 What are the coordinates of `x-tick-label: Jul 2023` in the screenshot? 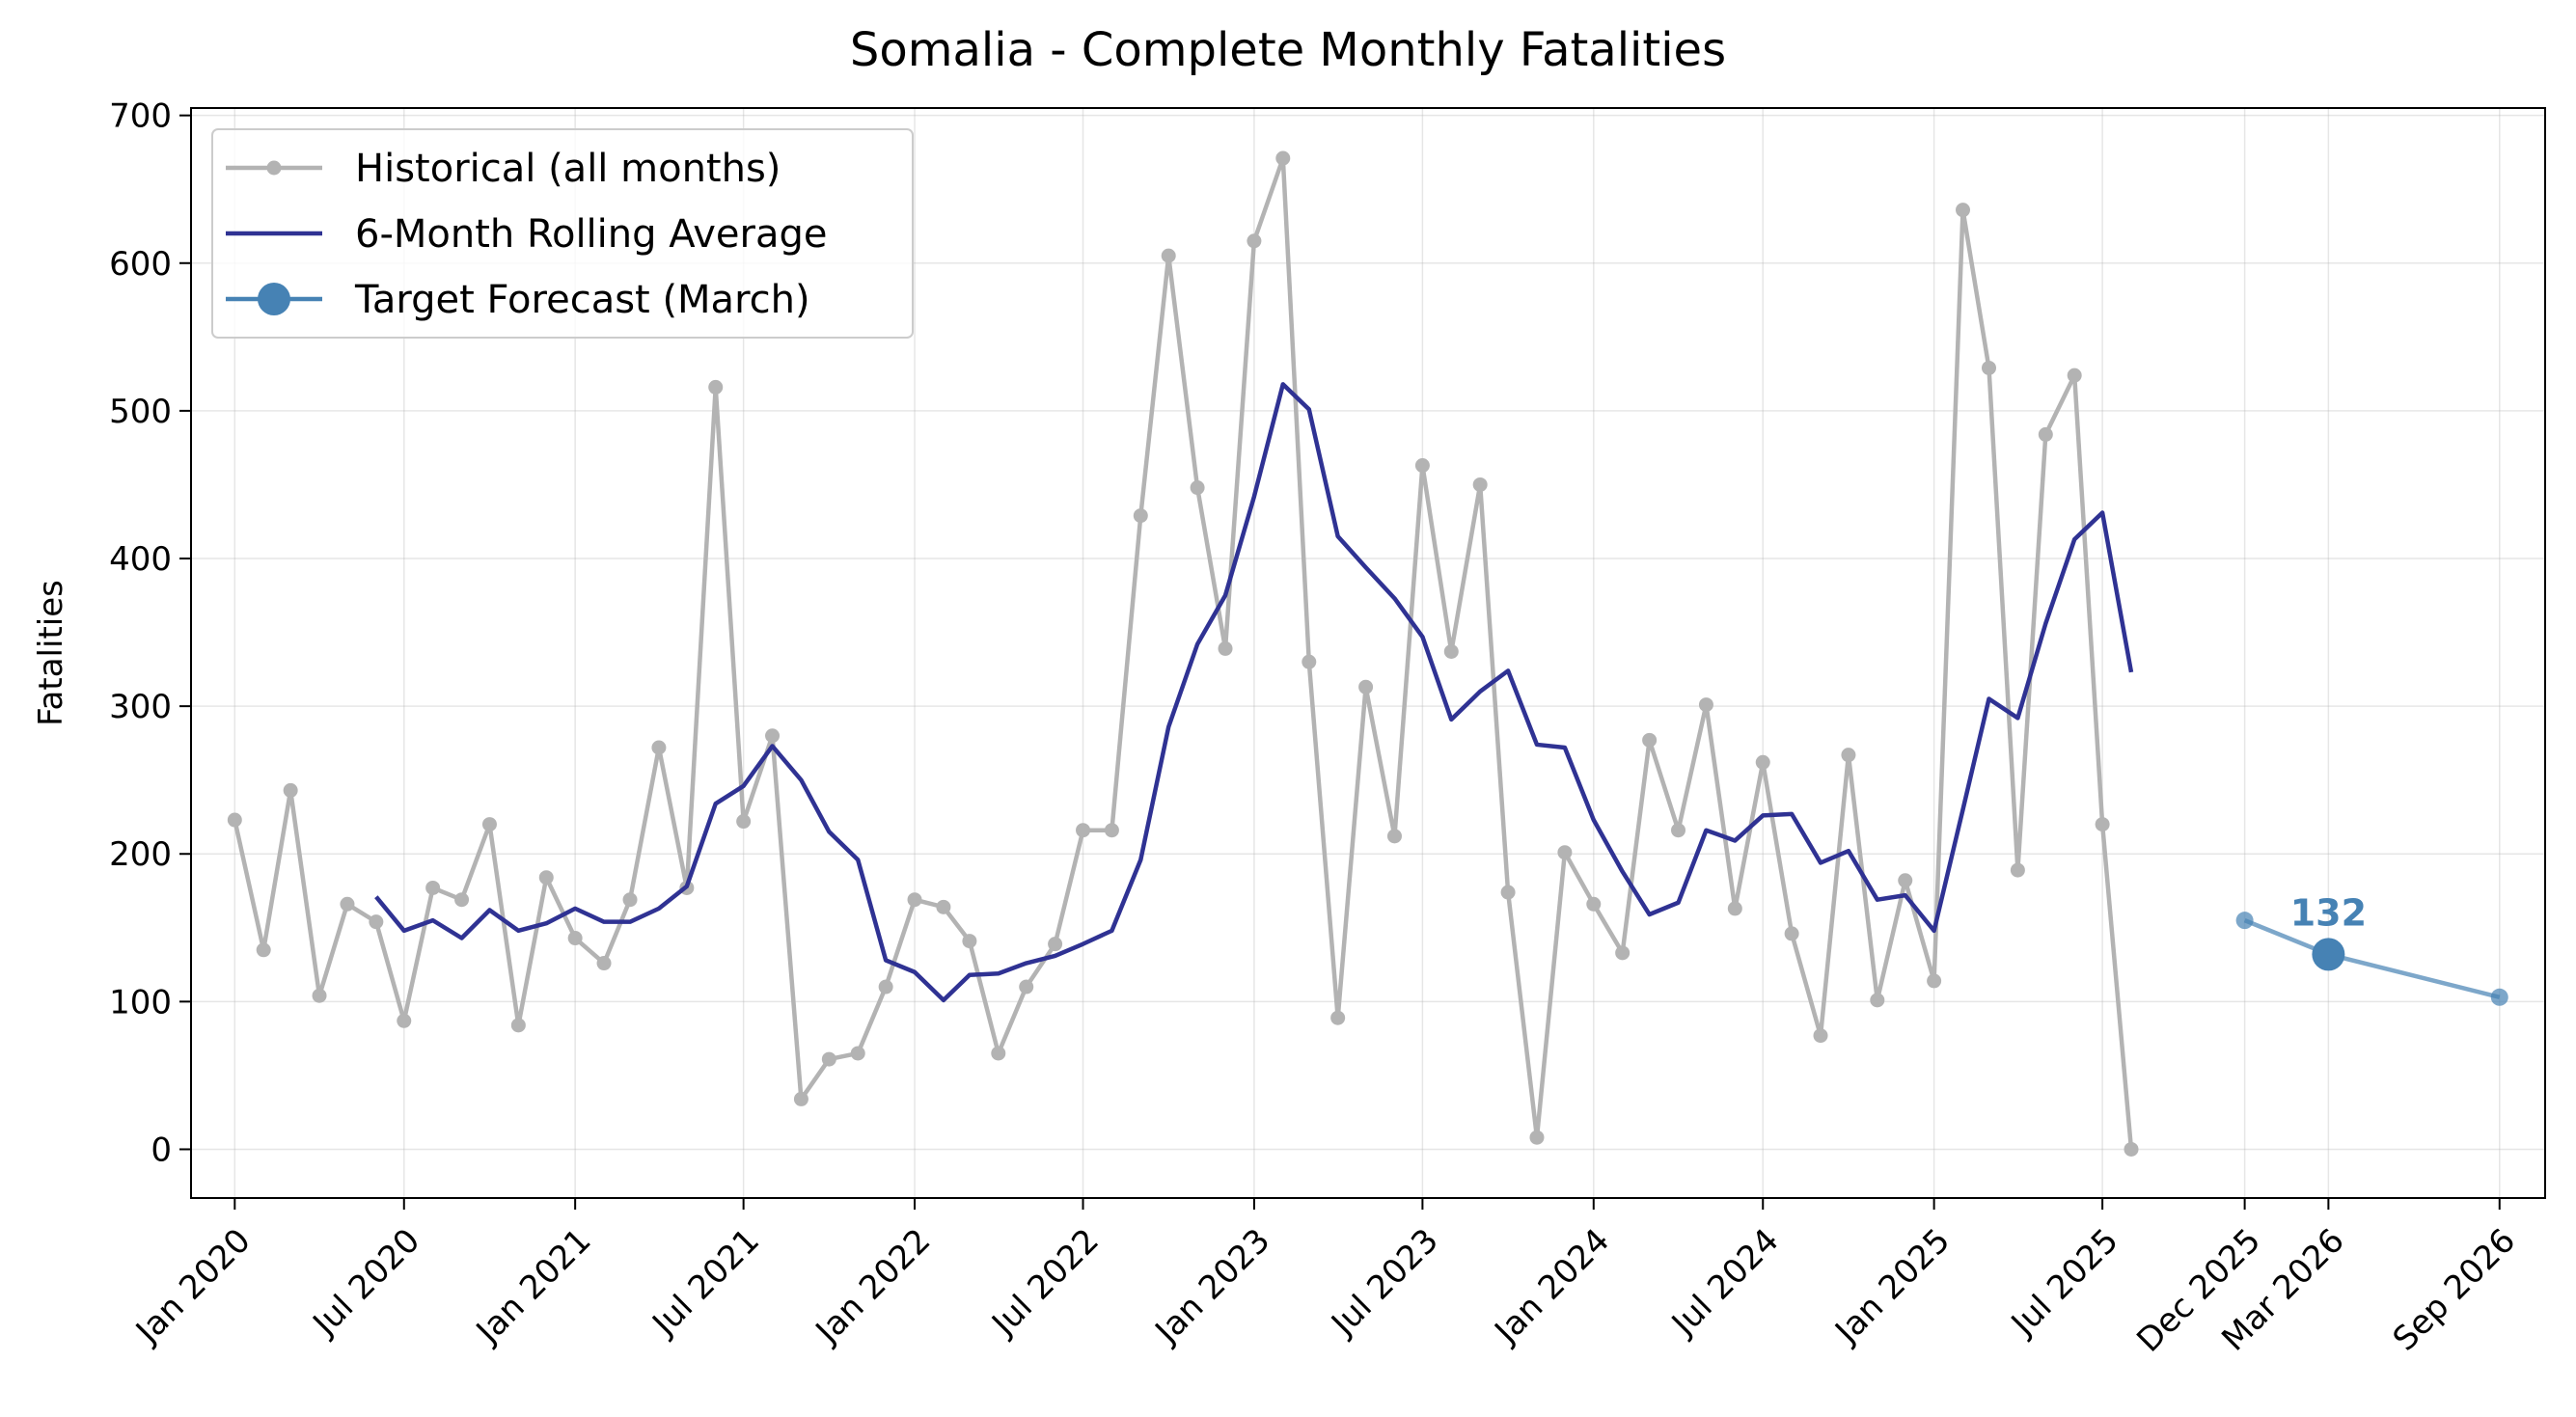 It's located at (1384, 1283).